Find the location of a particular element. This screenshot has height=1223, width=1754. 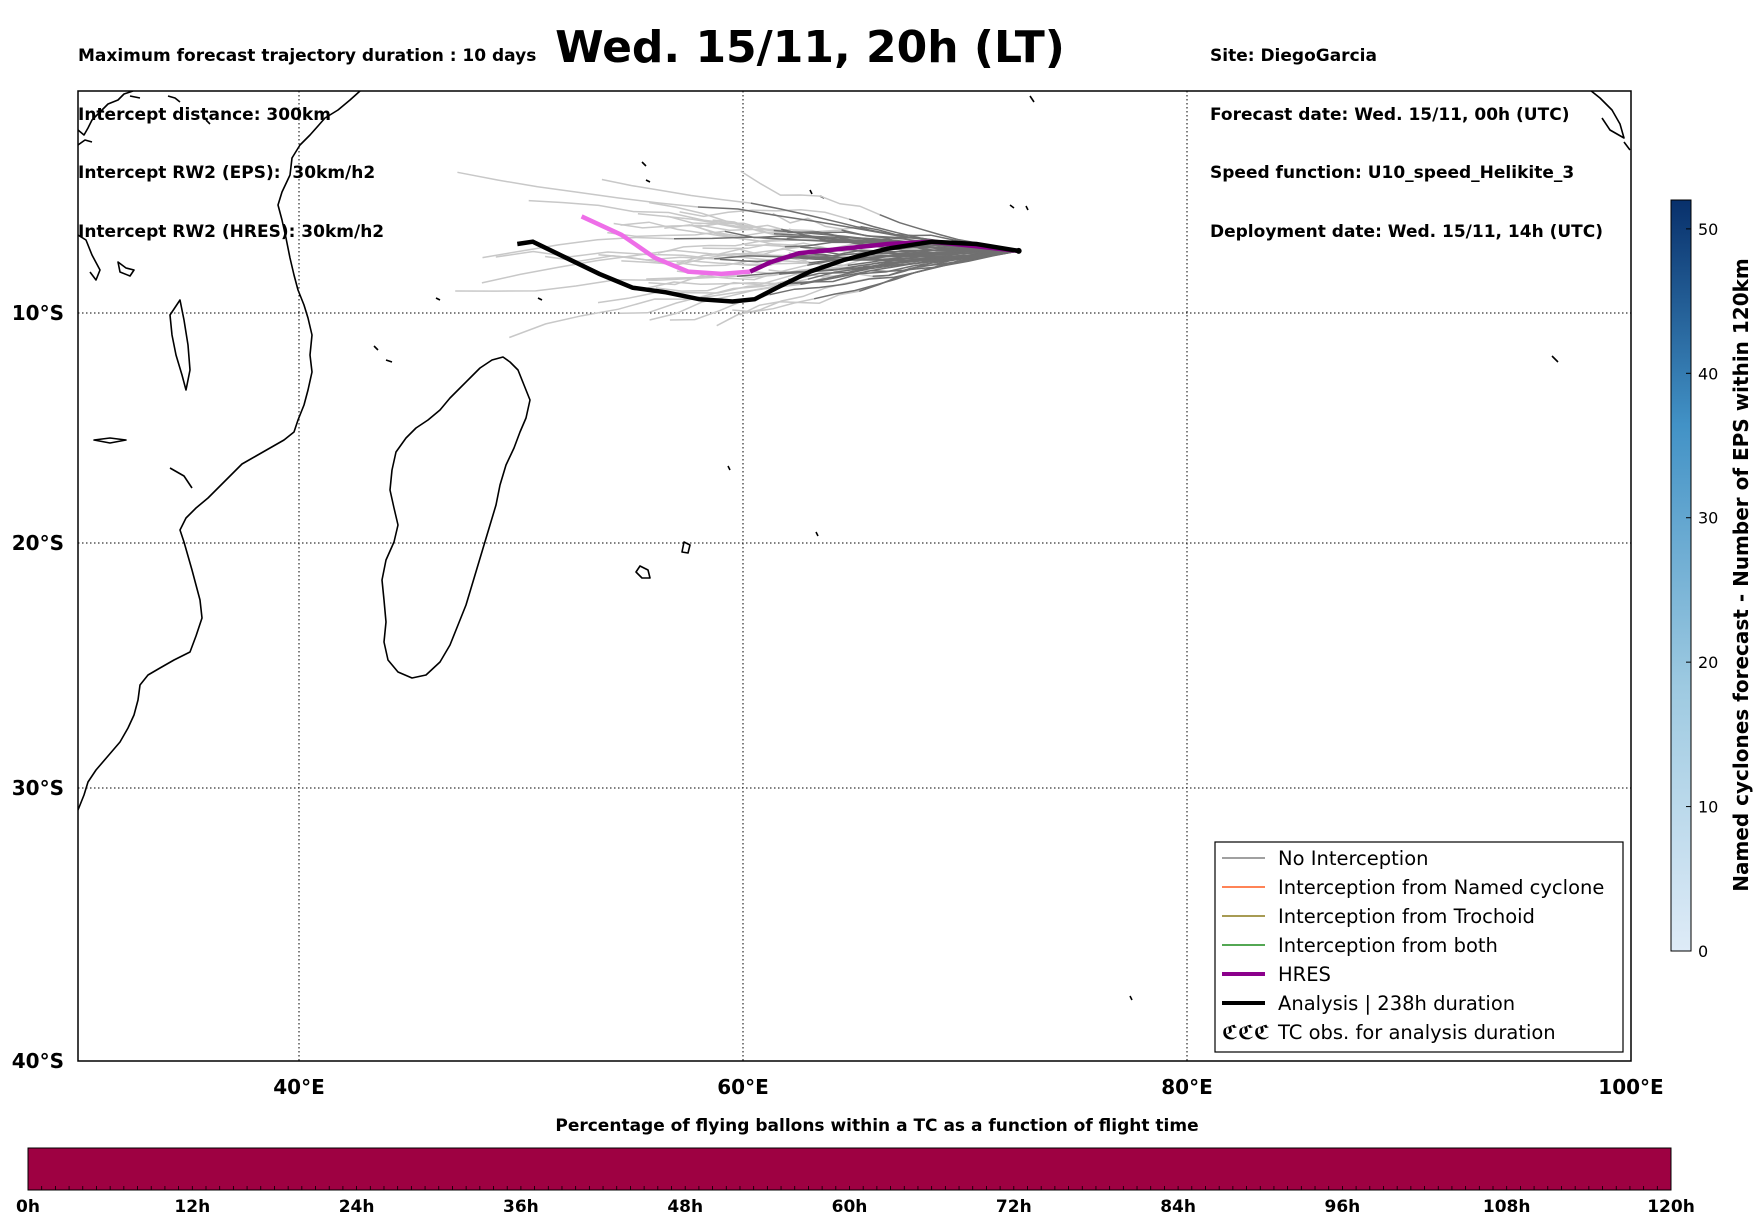

lat-label-20s: 20°S is located at coordinates (38, 543).